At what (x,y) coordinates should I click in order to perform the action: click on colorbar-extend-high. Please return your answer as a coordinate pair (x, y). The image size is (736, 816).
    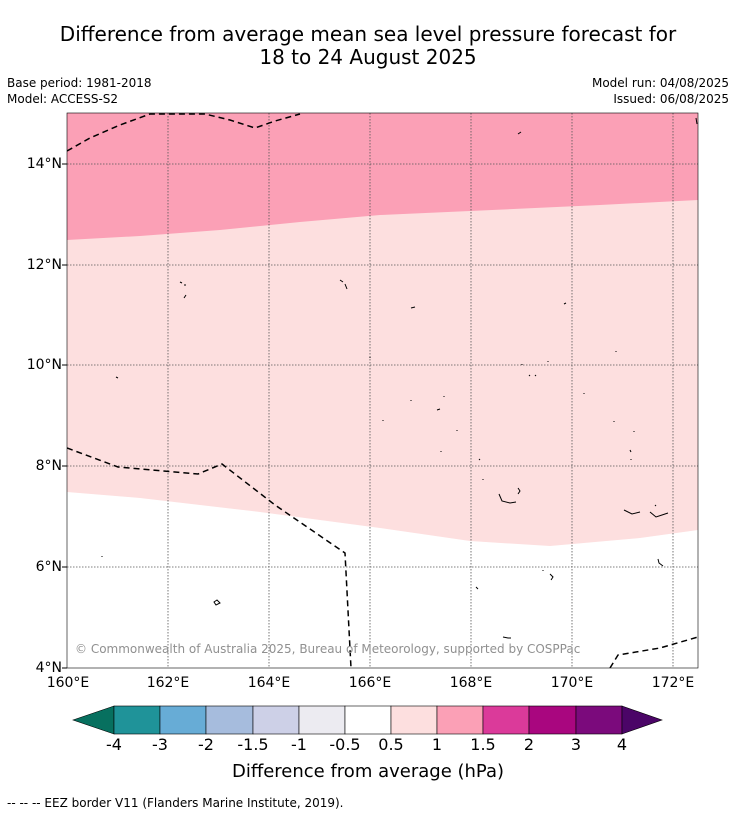
    Looking at the image, I should click on (642, 720).